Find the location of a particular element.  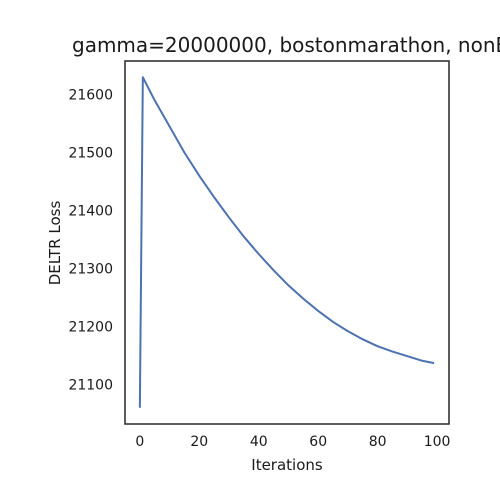

x-tick-label: 80 is located at coordinates (378, 442).